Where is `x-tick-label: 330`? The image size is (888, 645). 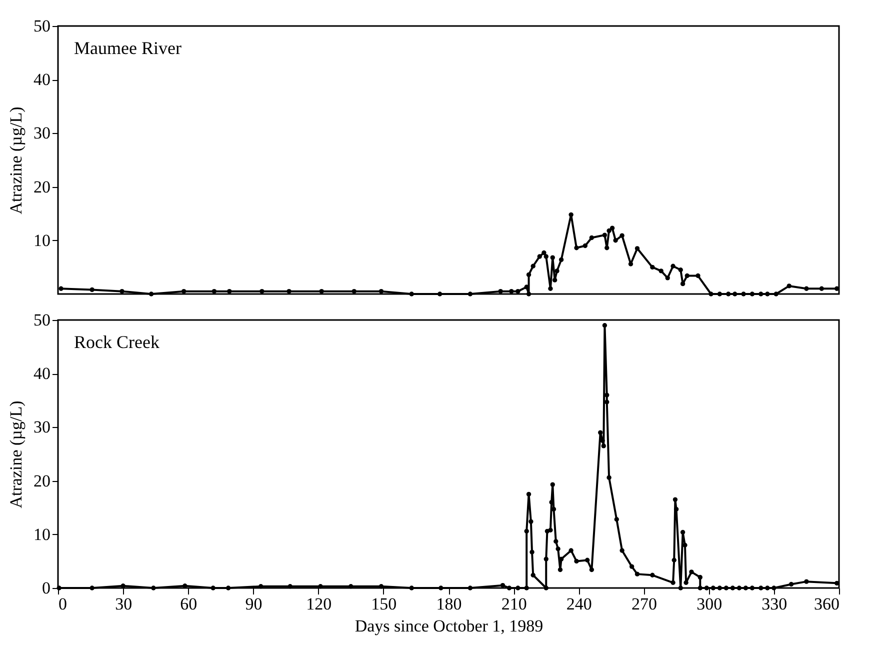
x-tick-label: 330 is located at coordinates (775, 604).